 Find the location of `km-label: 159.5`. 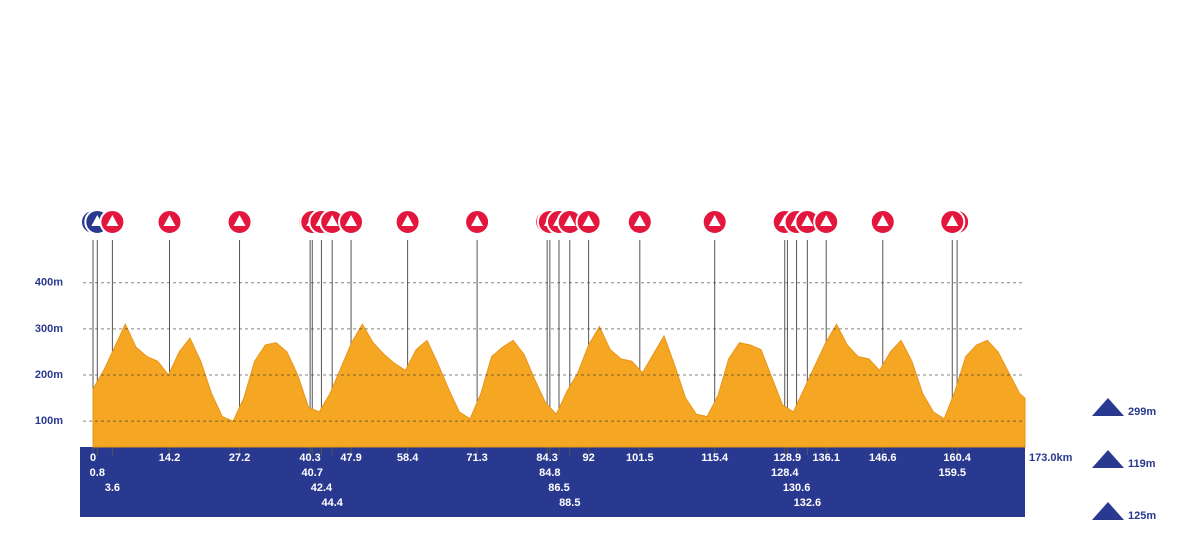

km-label: 159.5 is located at coordinates (953, 473).